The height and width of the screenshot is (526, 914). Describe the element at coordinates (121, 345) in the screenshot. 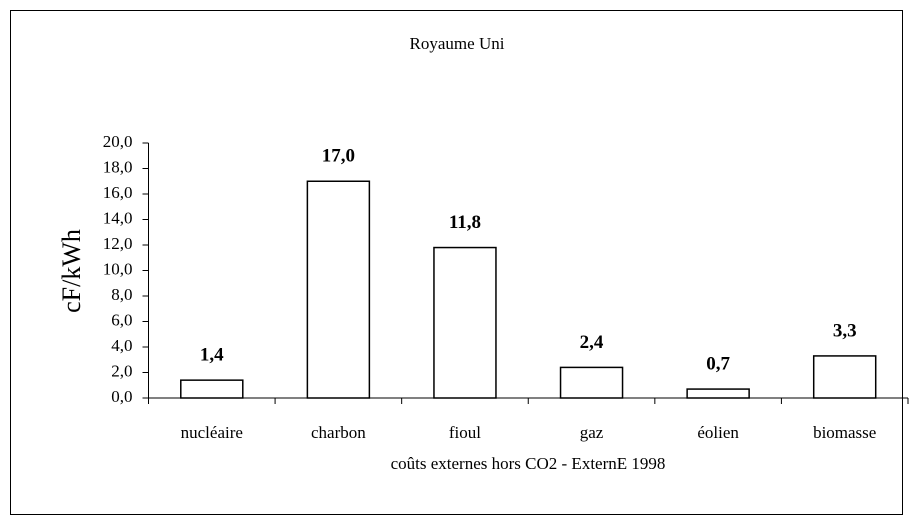

I see `y-tick-label: 4,0` at that location.